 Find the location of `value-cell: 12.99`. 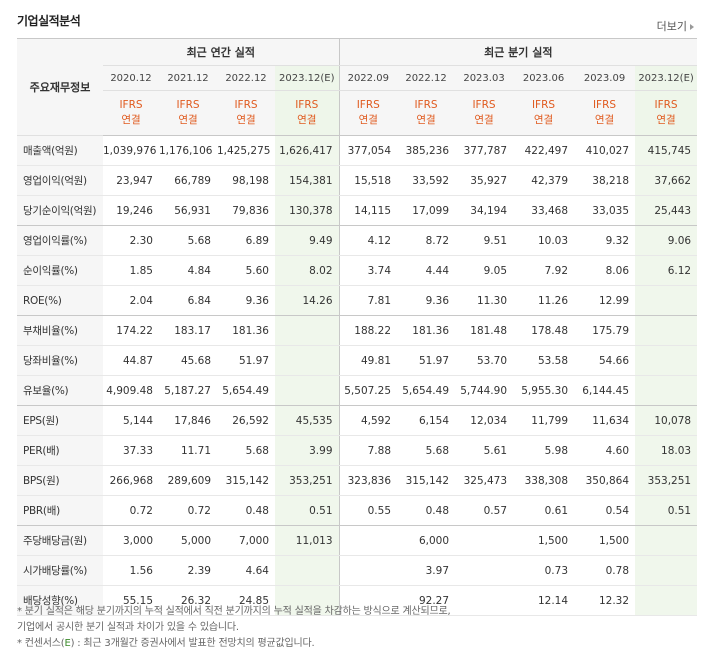

value-cell: 12.99 is located at coordinates (605, 300).